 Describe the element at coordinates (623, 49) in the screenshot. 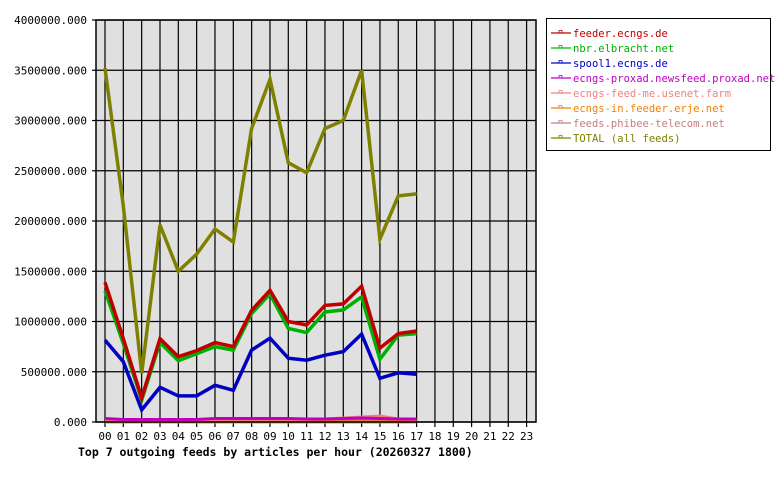

I see `legend-label: nbr.elbracht.net` at that location.